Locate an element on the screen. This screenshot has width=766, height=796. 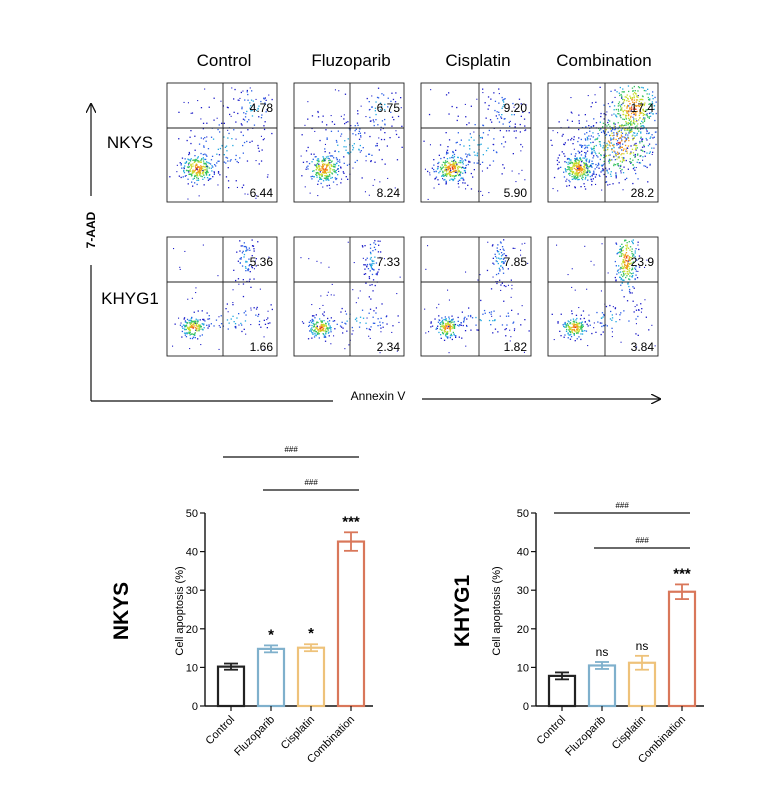
y-tick-label: 20 is located at coordinates (523, 630).